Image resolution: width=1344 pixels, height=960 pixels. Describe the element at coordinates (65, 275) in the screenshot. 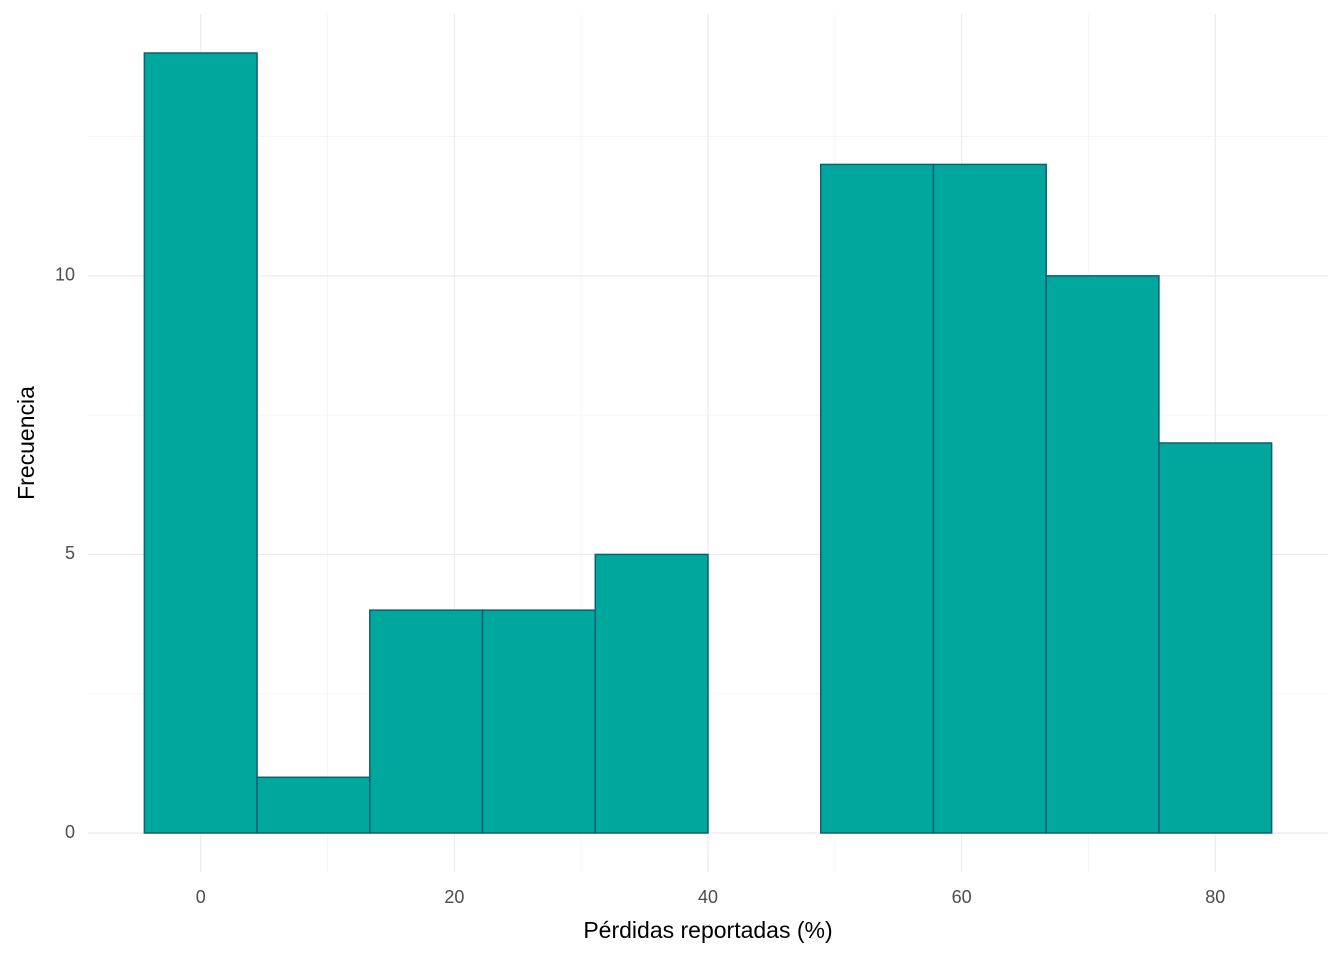

I see `y-tick-label: 10` at that location.